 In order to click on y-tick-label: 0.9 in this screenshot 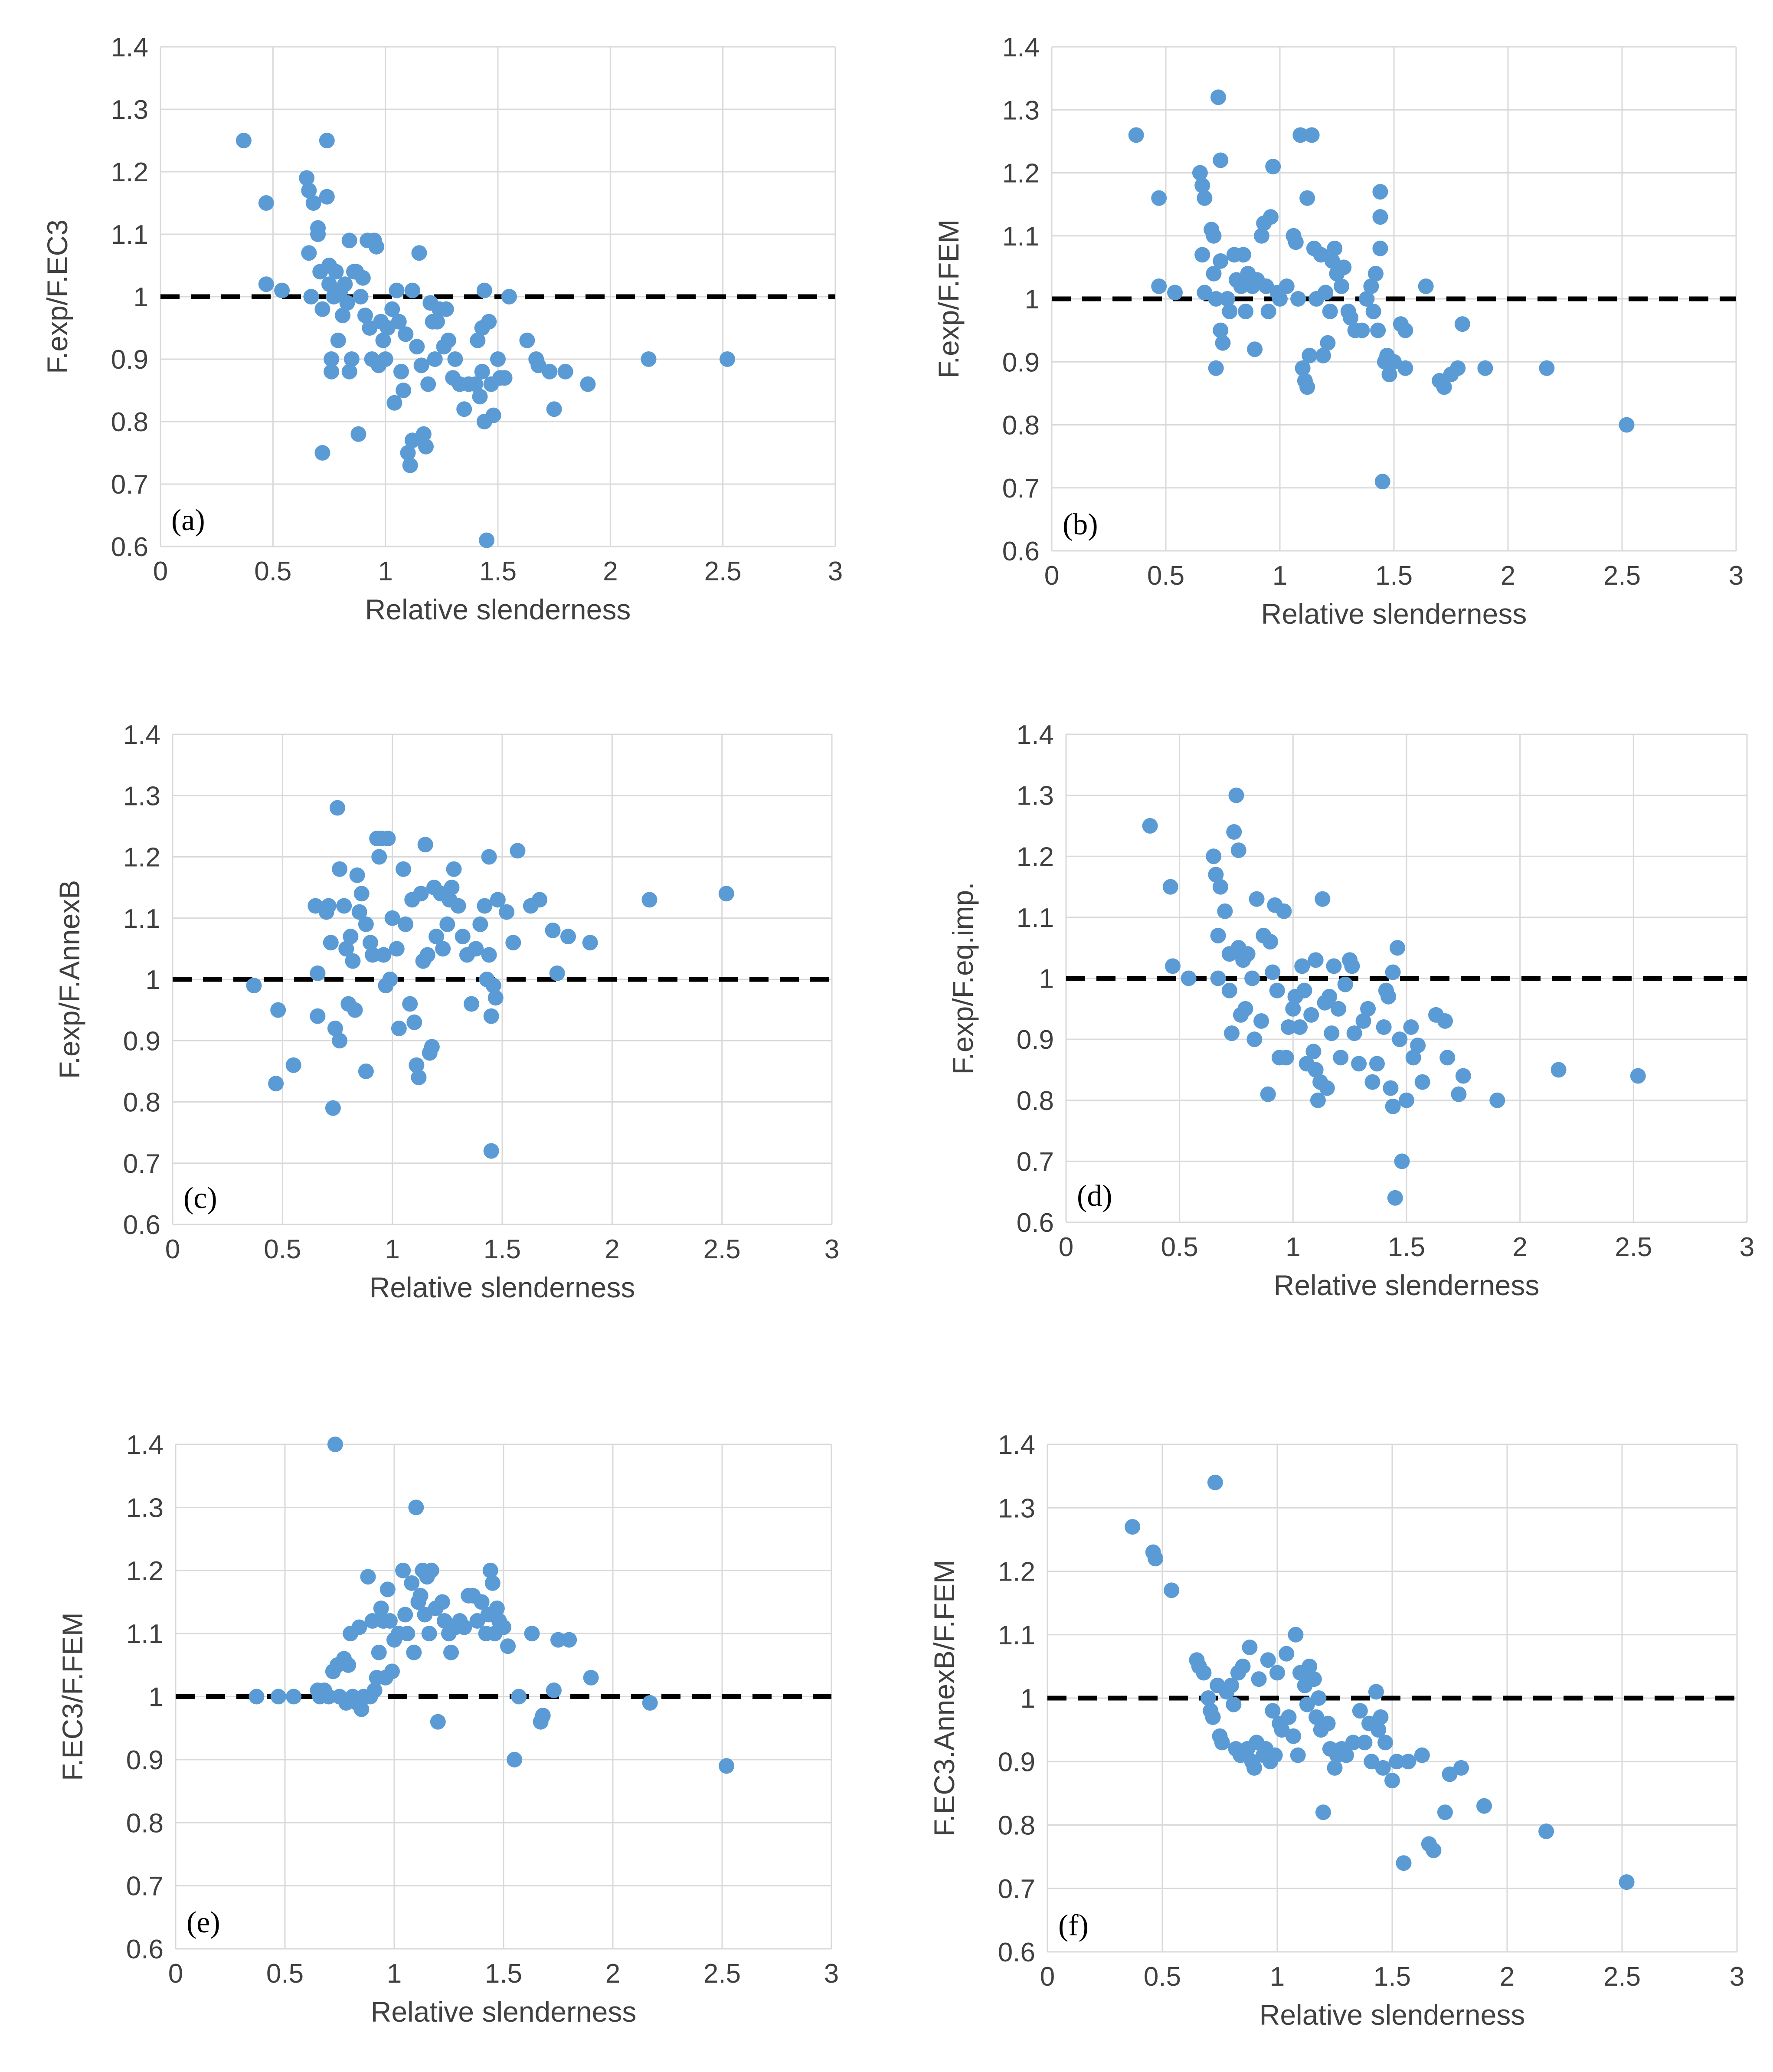, I will do `click(1016, 1762)`.